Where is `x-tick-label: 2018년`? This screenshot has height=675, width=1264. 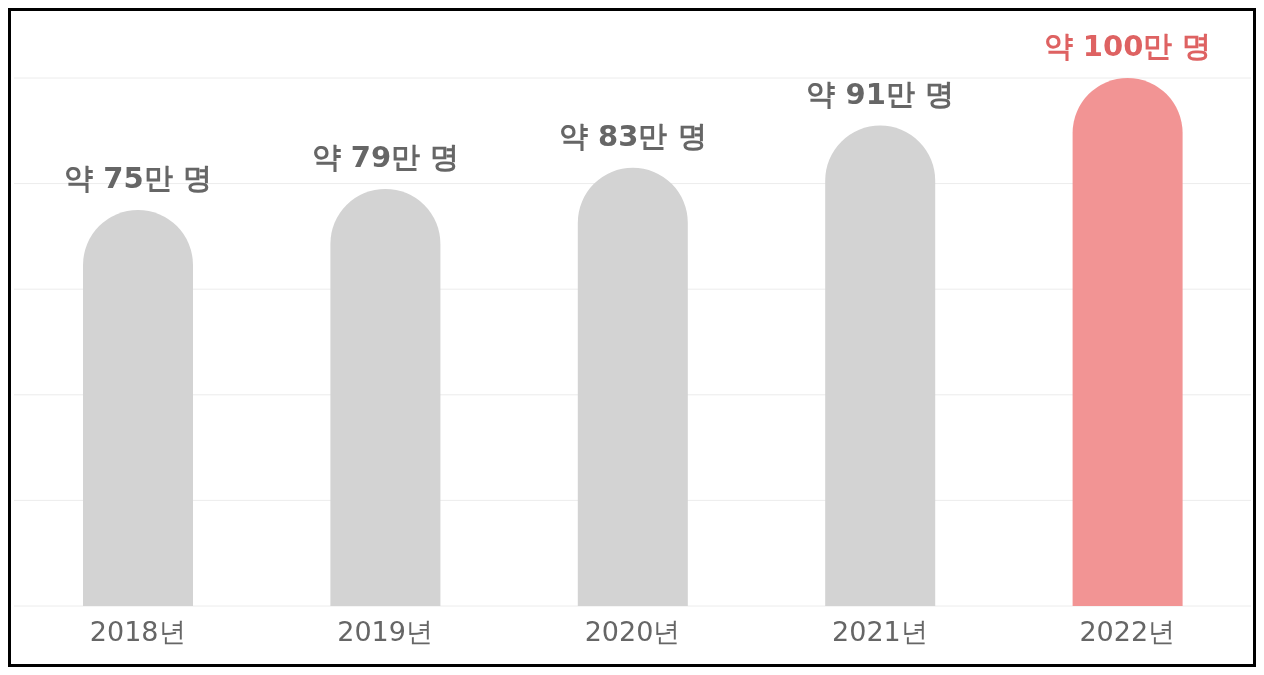 x-tick-label: 2018년 is located at coordinates (137, 632).